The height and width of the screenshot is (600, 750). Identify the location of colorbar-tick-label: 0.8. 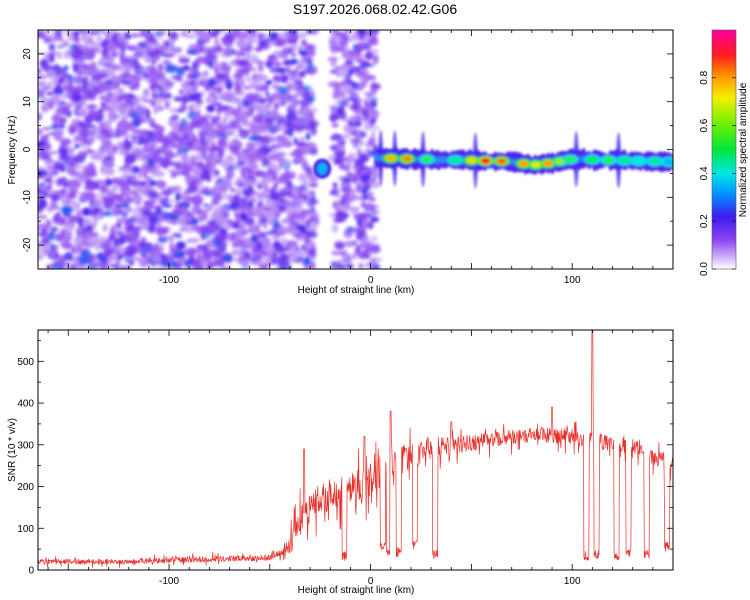
(704, 77).